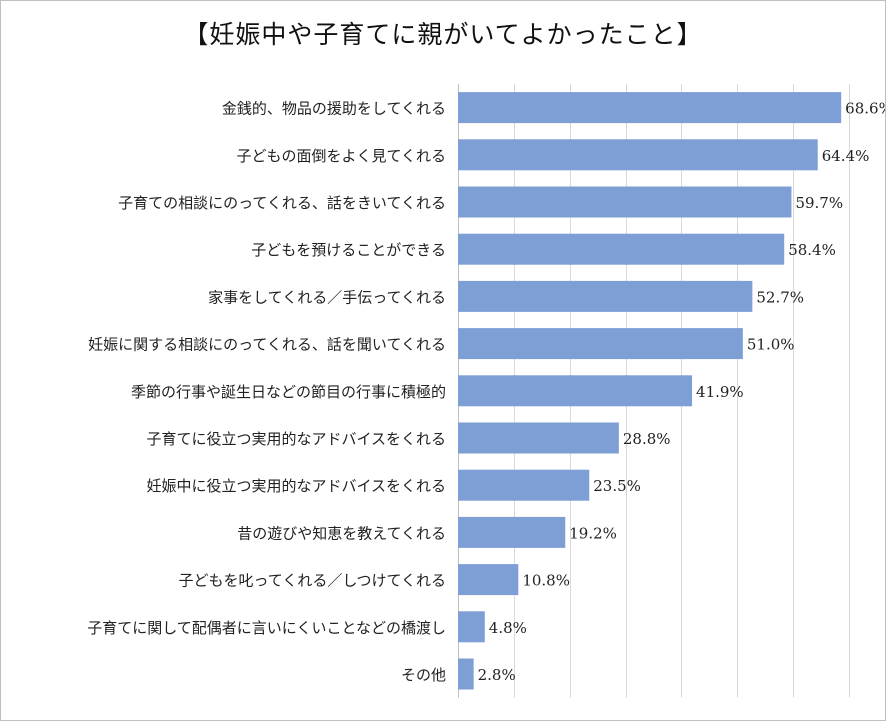 Image resolution: width=886 pixels, height=721 pixels. Describe the element at coordinates (720, 392) in the screenshot. I see `data-label: 41.9%` at that location.